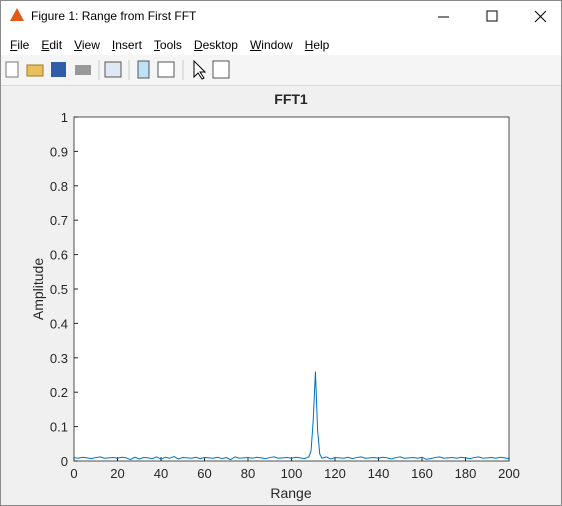 Image resolution: width=562 pixels, height=506 pixels. I want to click on x-tick-label: 160, so click(422, 473).